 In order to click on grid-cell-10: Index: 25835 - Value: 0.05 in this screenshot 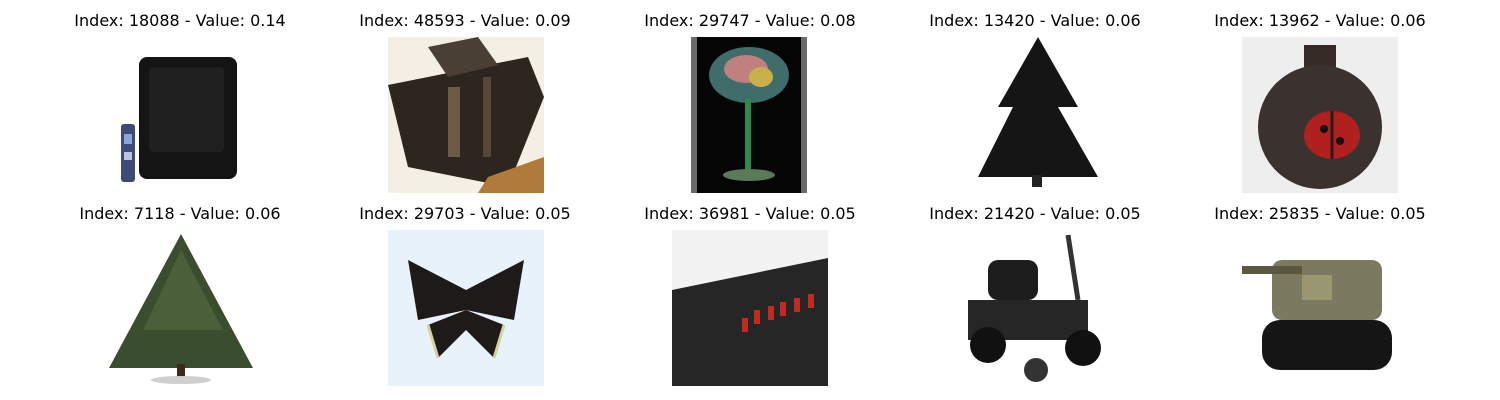, I will do `click(1320, 289)`.